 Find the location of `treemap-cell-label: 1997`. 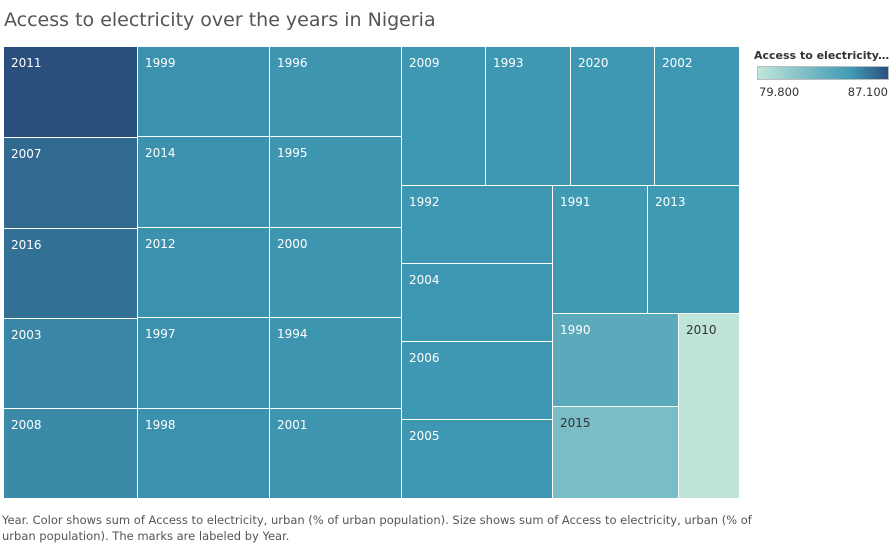

treemap-cell-label: 1997 is located at coordinates (160, 334).